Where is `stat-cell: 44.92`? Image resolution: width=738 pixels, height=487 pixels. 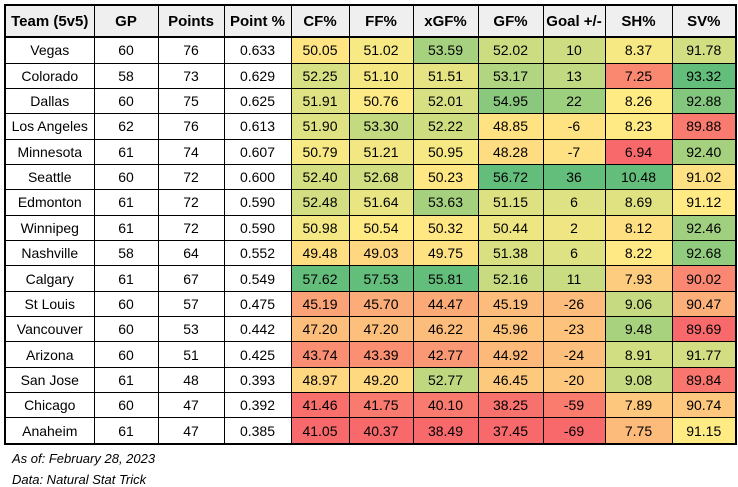
stat-cell: 44.92 is located at coordinates (510, 354).